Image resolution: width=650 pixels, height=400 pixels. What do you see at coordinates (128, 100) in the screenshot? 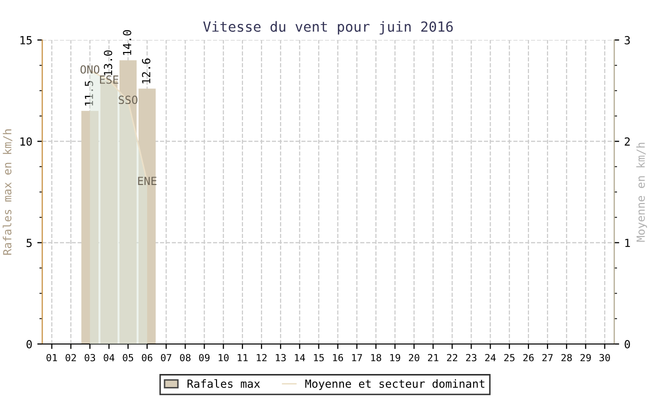
I see `annotation: SSO` at bounding box center [128, 100].